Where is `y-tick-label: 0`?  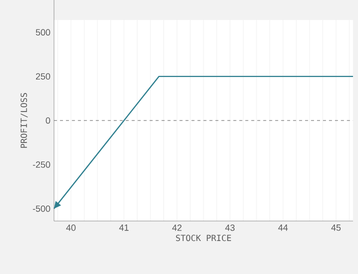 y-tick-label: 0 is located at coordinates (48, 120).